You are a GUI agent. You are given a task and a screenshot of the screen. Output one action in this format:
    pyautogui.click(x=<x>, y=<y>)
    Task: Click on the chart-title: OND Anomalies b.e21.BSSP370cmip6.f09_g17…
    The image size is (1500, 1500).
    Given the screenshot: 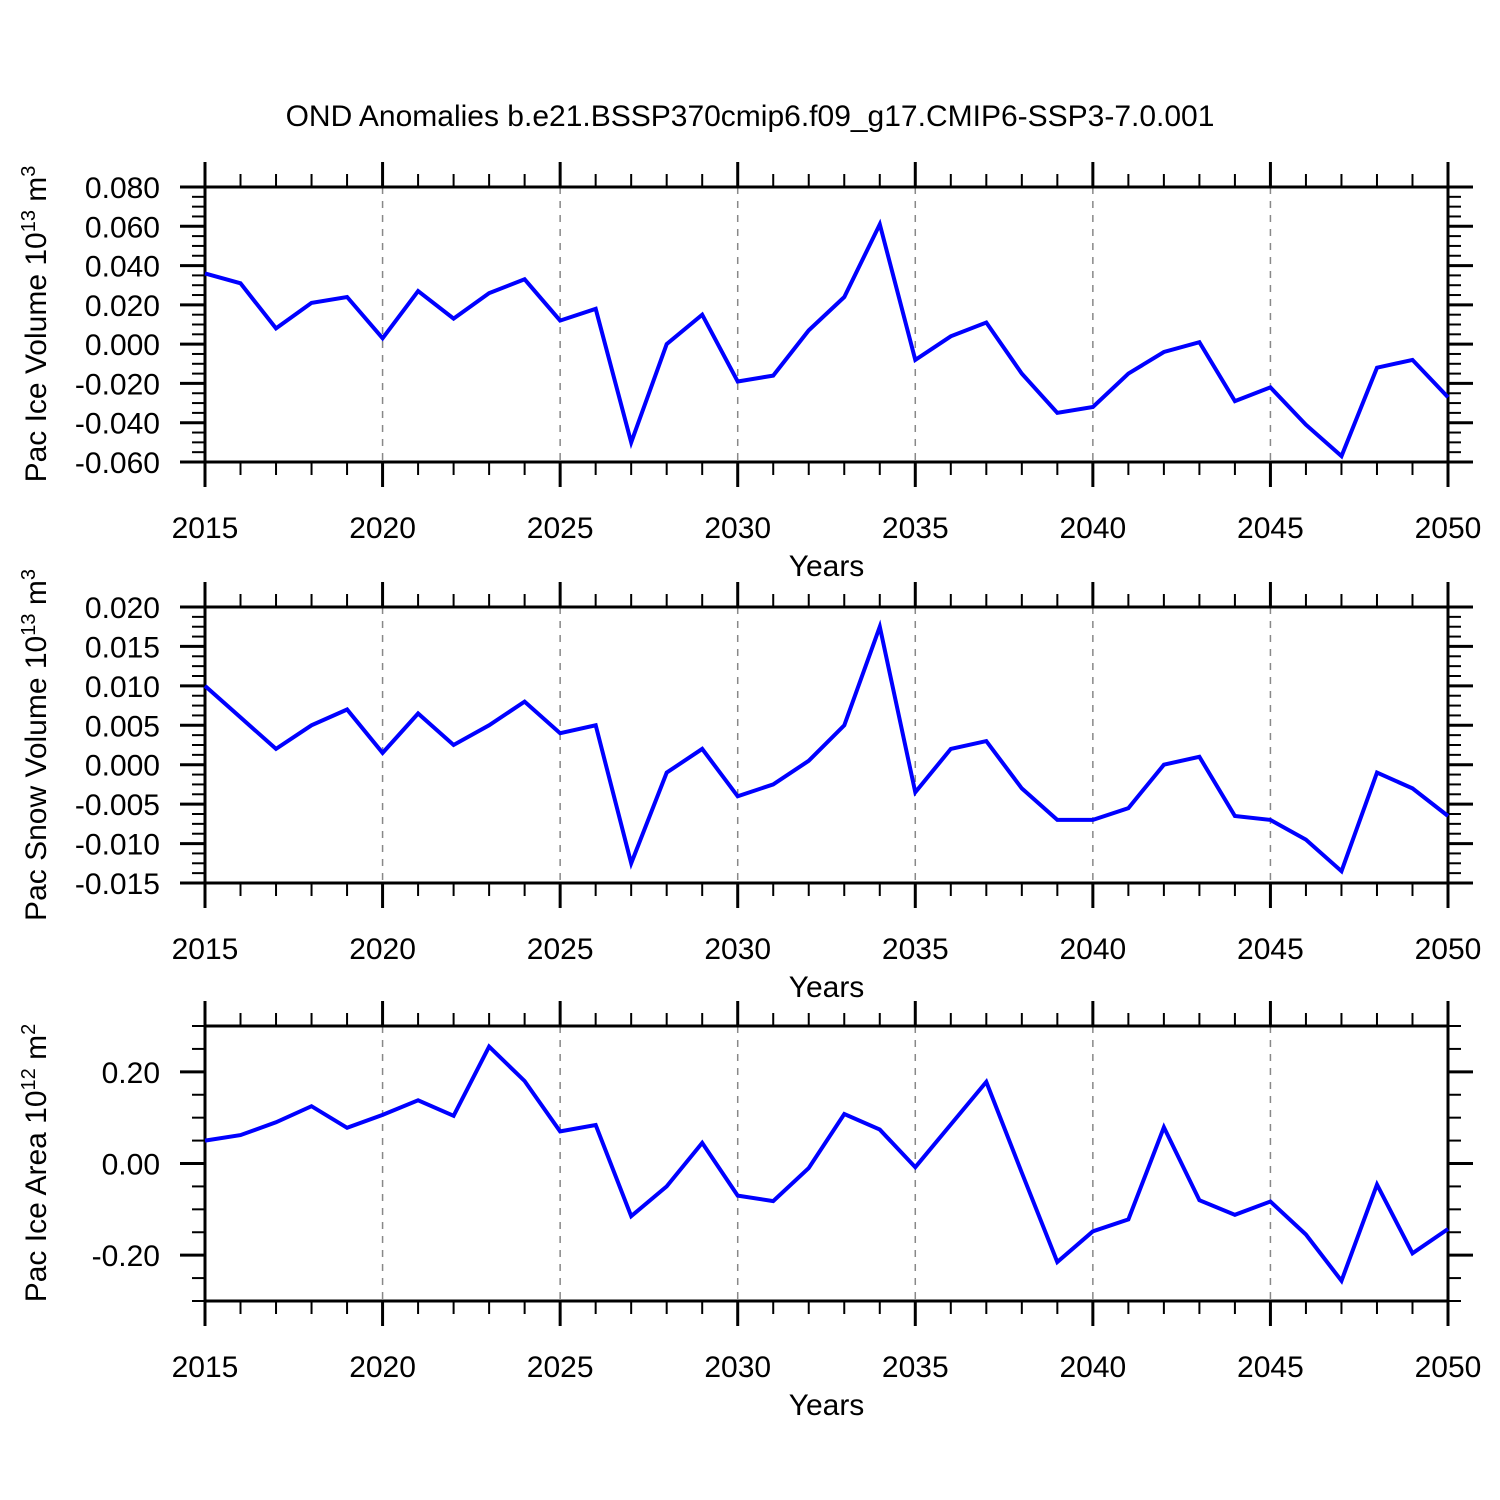 What is the action you would take?
    pyautogui.click(x=750, y=116)
    